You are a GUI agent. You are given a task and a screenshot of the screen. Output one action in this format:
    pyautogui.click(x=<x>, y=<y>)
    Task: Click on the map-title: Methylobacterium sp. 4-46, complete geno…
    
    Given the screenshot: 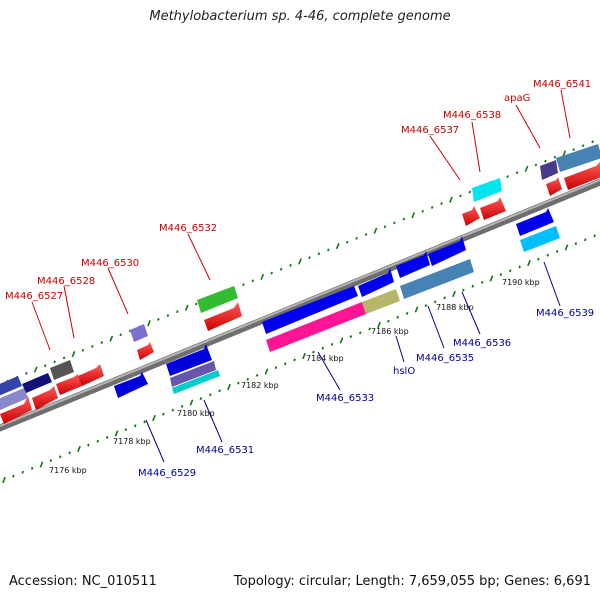 What is the action you would take?
    pyautogui.click(x=300, y=16)
    